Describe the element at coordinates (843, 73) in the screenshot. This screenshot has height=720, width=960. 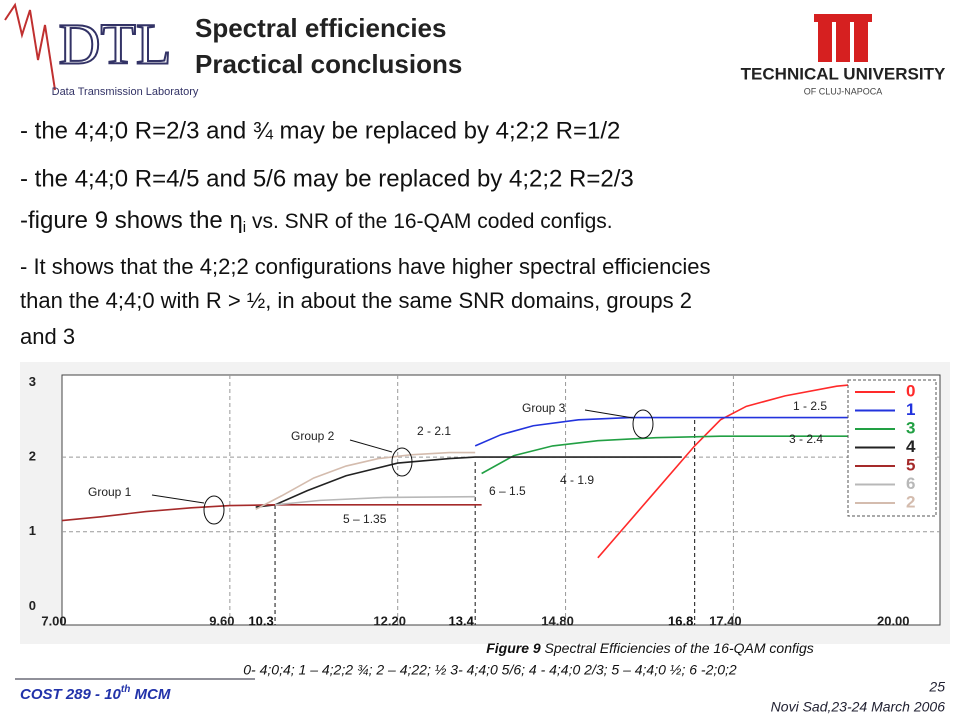
I see `logo-text: TECHNICAL UNIVERSITY` at that location.